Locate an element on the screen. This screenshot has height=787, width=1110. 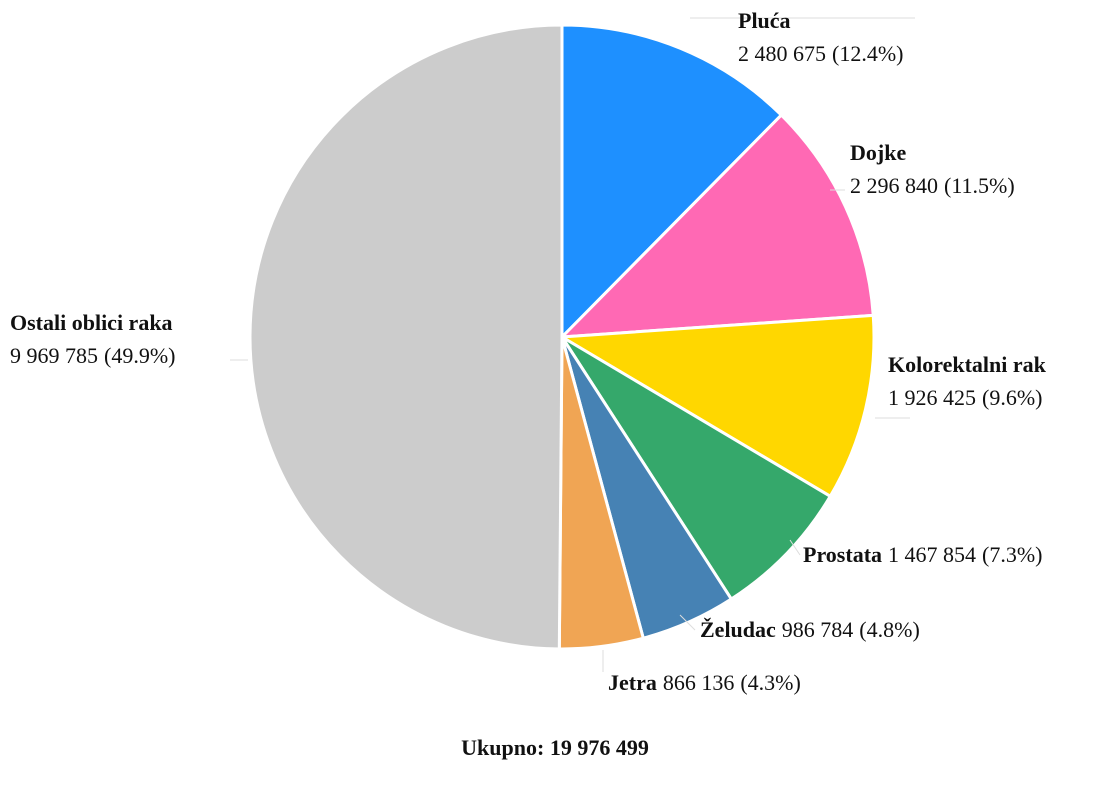
slice-value: 1 926 425 is located at coordinates (932, 397).